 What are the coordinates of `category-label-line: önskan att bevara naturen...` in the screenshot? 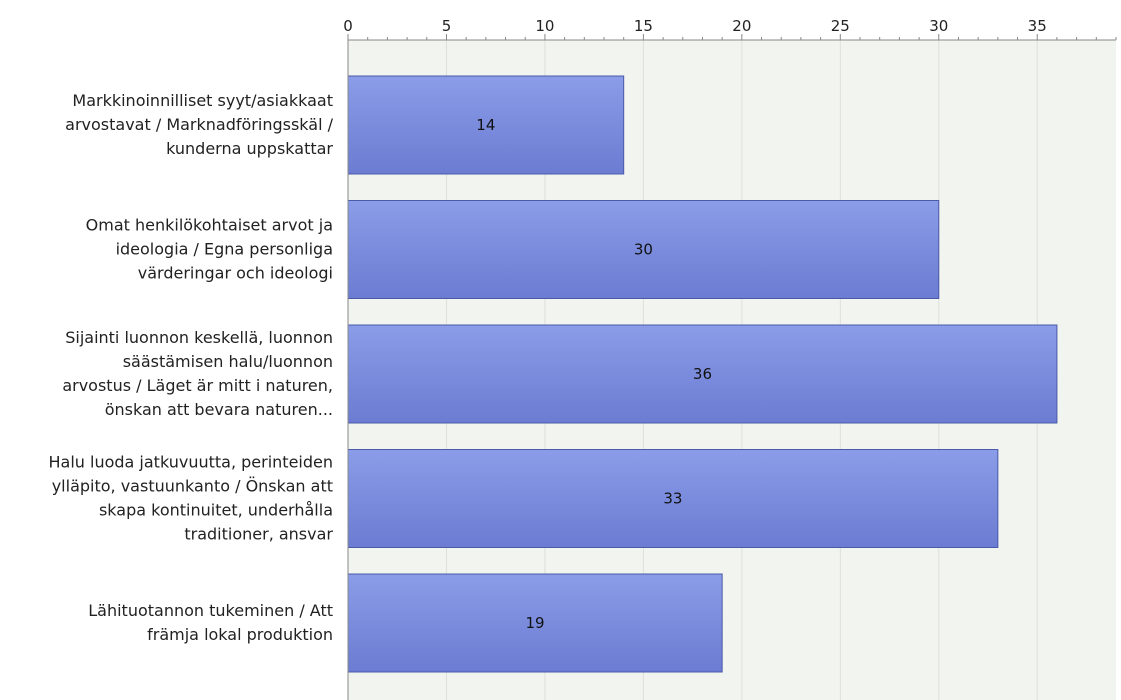 It's located at (219, 409).